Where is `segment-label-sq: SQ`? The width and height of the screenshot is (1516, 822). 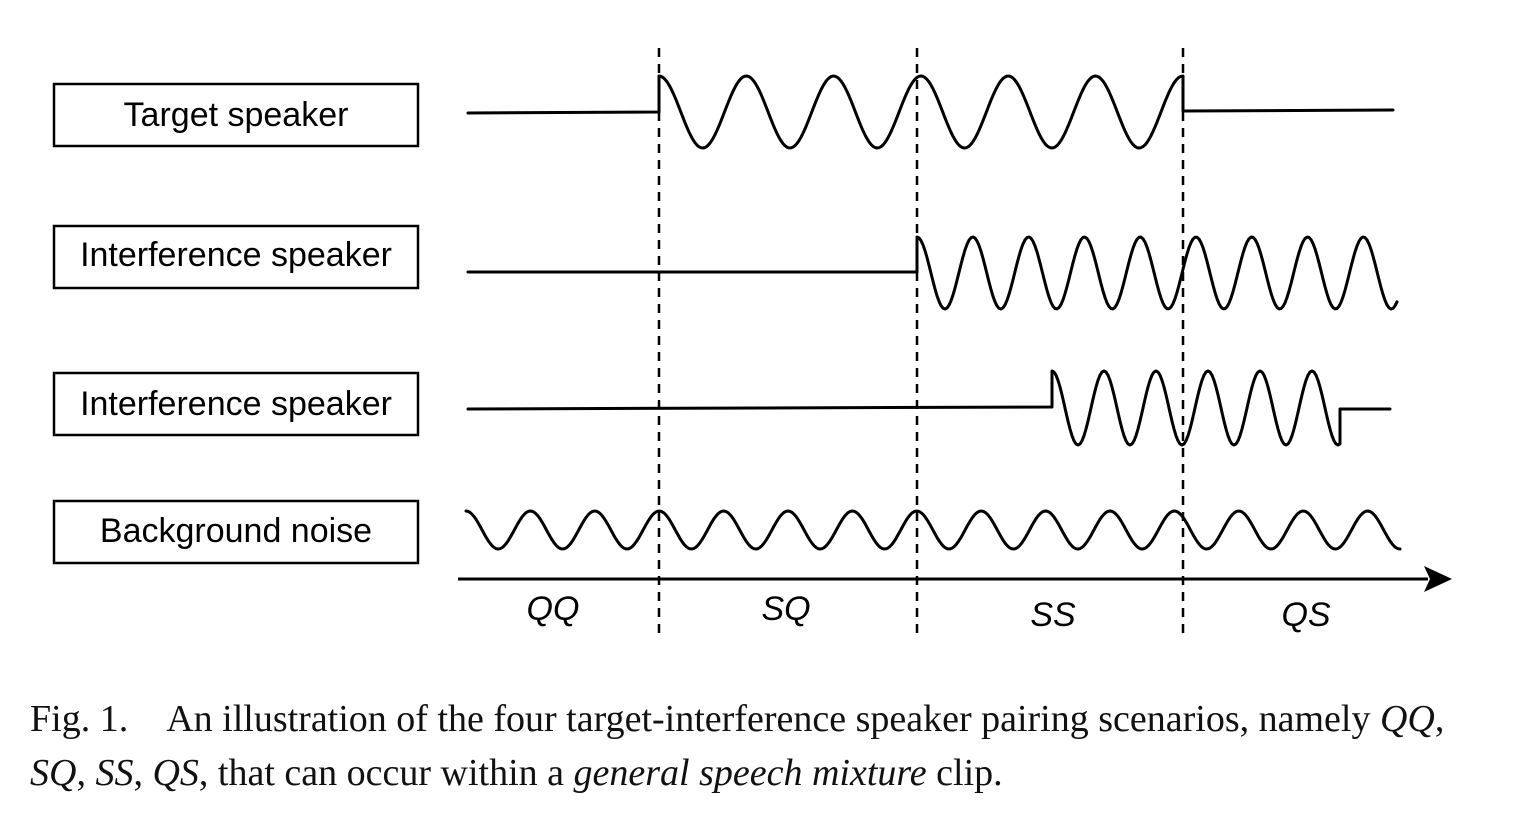 segment-label-sq: SQ is located at coordinates (785, 609).